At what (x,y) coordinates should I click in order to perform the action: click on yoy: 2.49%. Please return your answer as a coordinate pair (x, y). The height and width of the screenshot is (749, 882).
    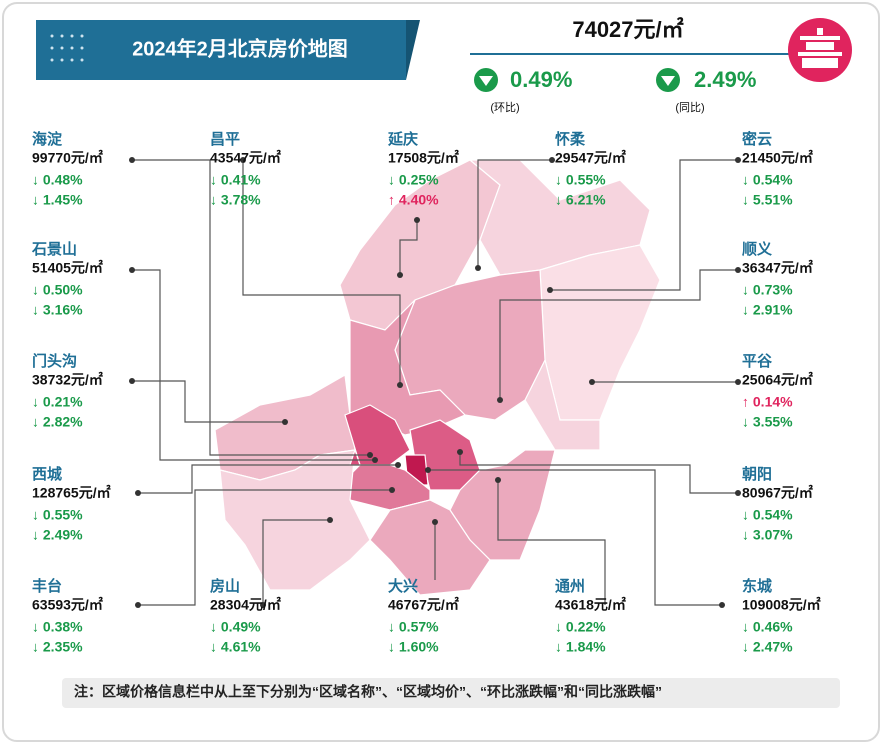
    Looking at the image, I should click on (725, 79).